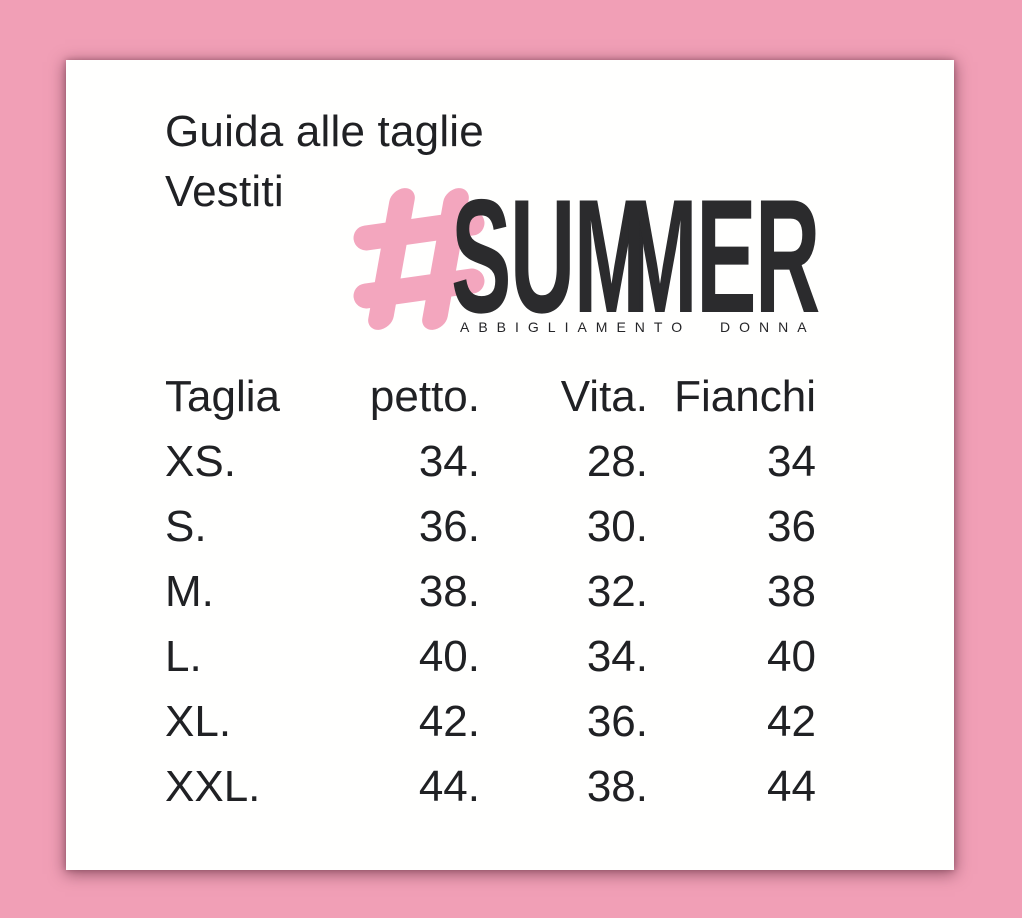 The height and width of the screenshot is (918, 1022). What do you see at coordinates (791, 656) in the screenshot?
I see `hips-value: 40` at bounding box center [791, 656].